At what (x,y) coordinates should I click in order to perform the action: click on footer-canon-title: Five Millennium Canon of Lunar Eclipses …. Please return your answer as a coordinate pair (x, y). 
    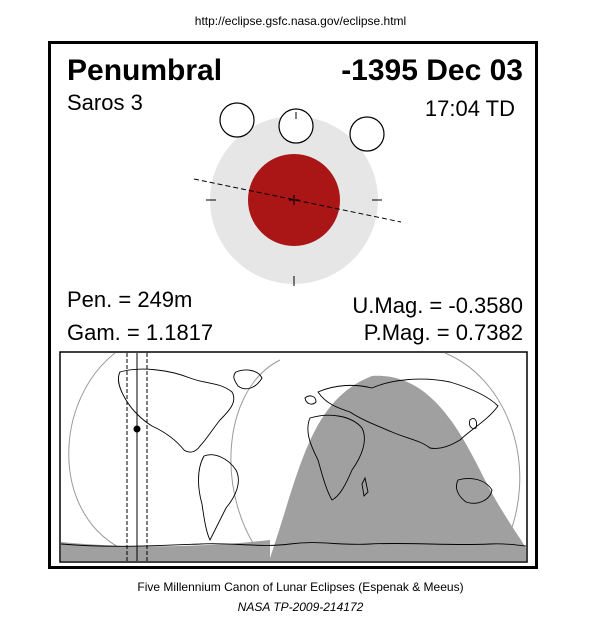
    Looking at the image, I should click on (300, 587).